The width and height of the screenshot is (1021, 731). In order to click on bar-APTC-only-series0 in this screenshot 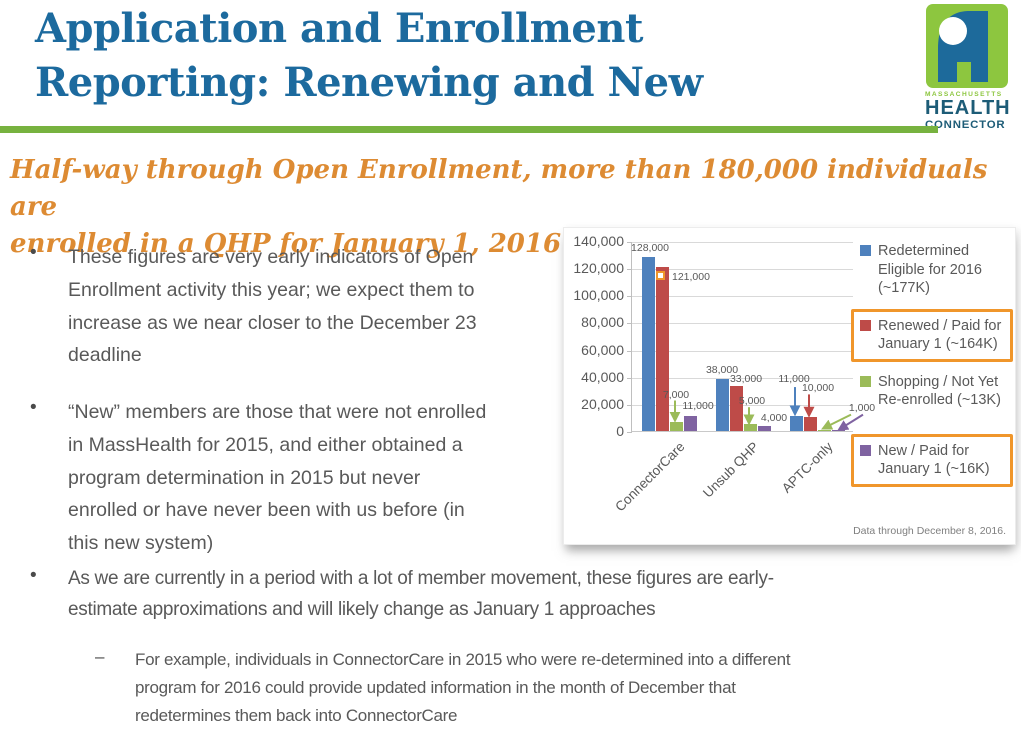, I will do `click(796, 423)`.